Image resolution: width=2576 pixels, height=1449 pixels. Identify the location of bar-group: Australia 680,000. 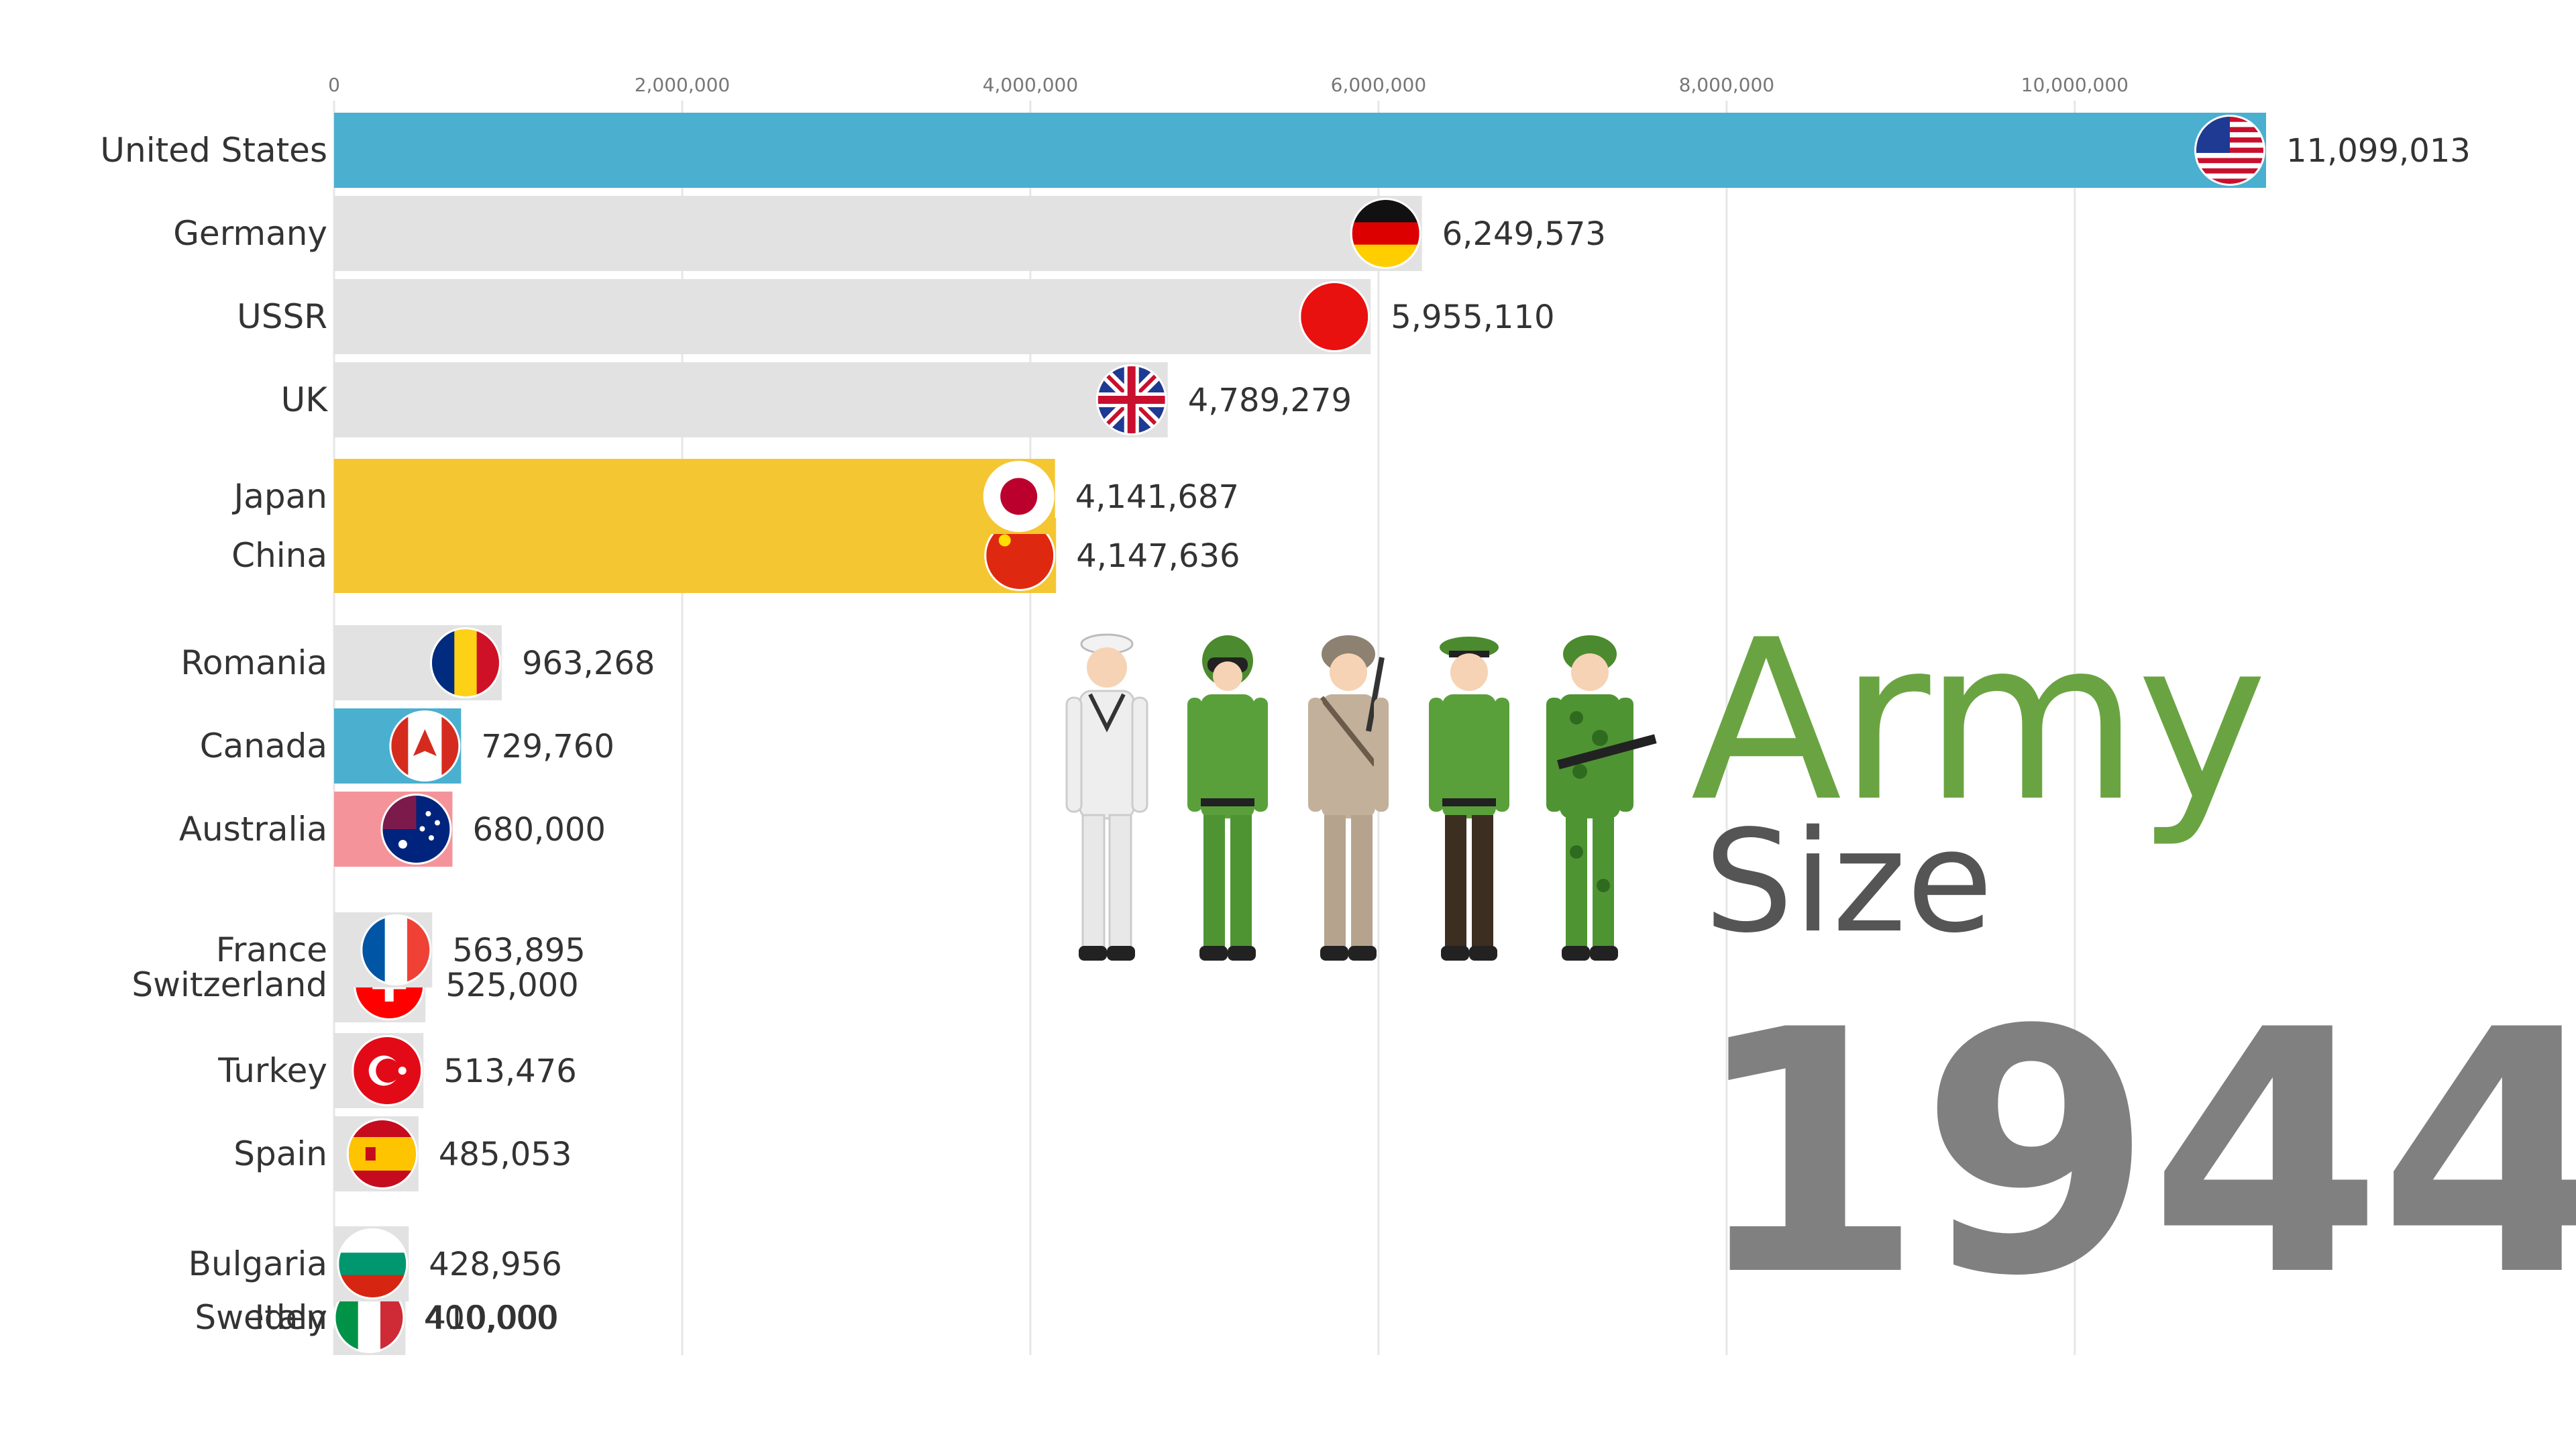
(392, 829).